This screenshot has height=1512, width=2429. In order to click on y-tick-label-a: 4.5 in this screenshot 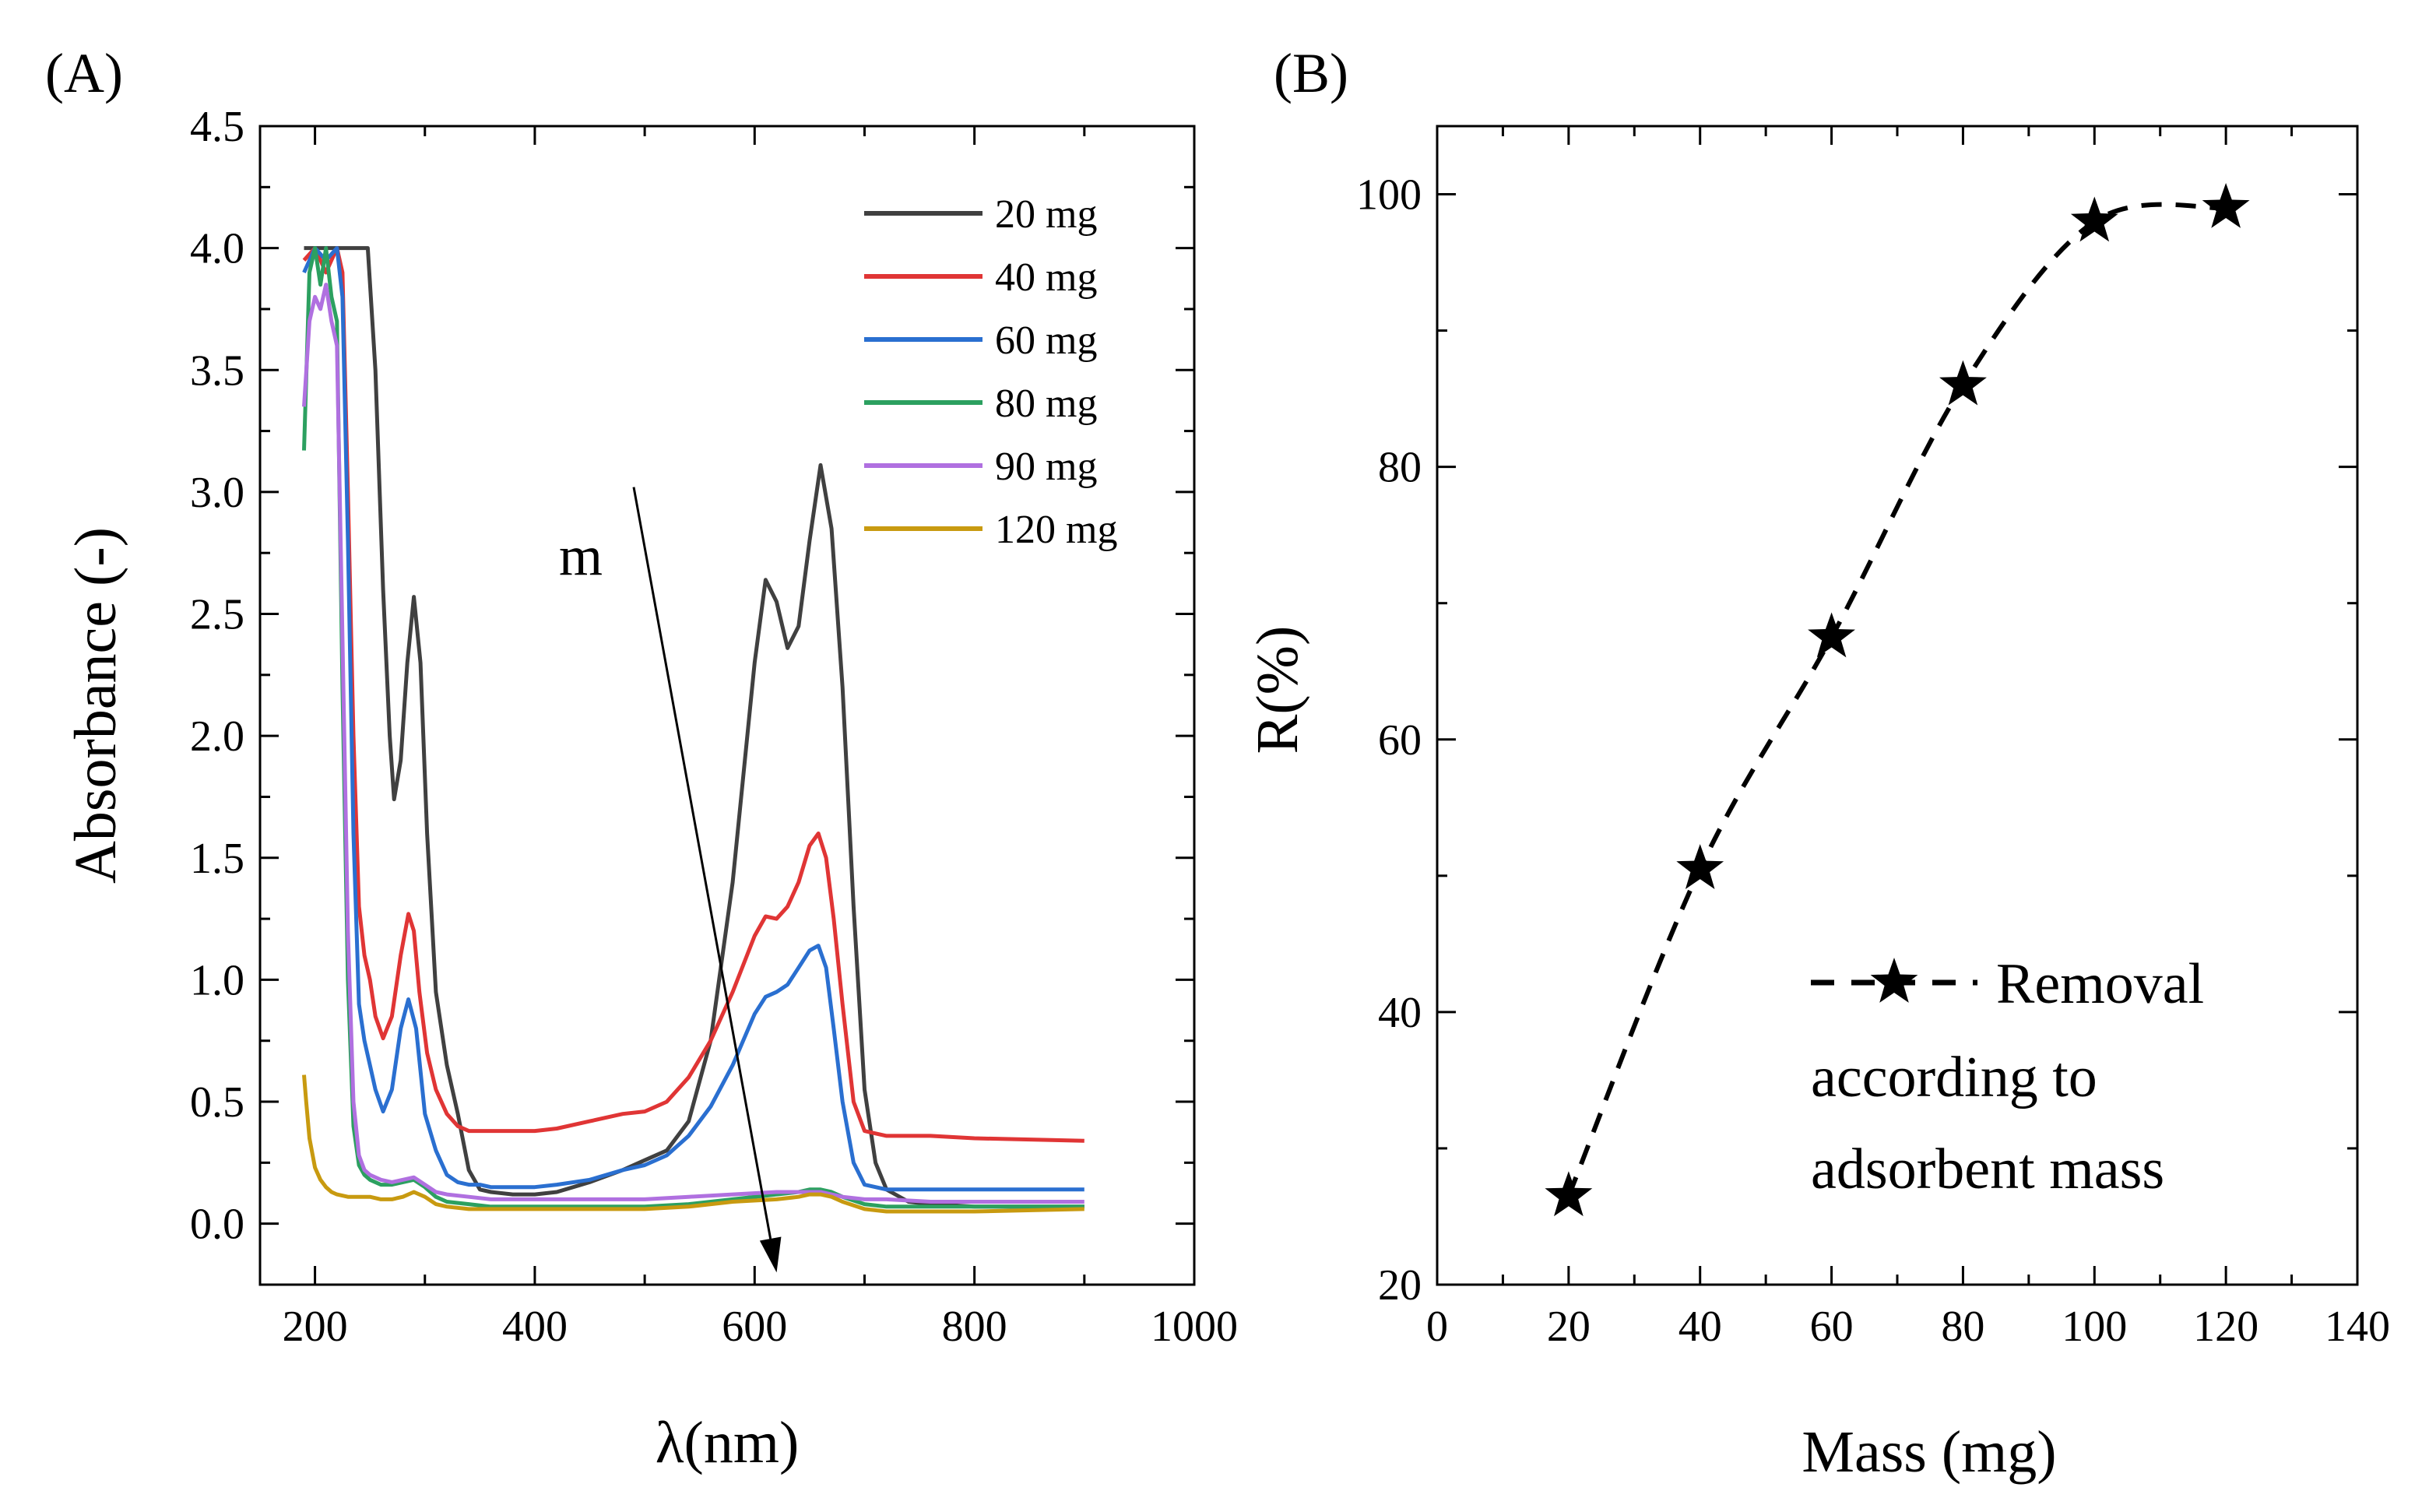, I will do `click(217, 127)`.